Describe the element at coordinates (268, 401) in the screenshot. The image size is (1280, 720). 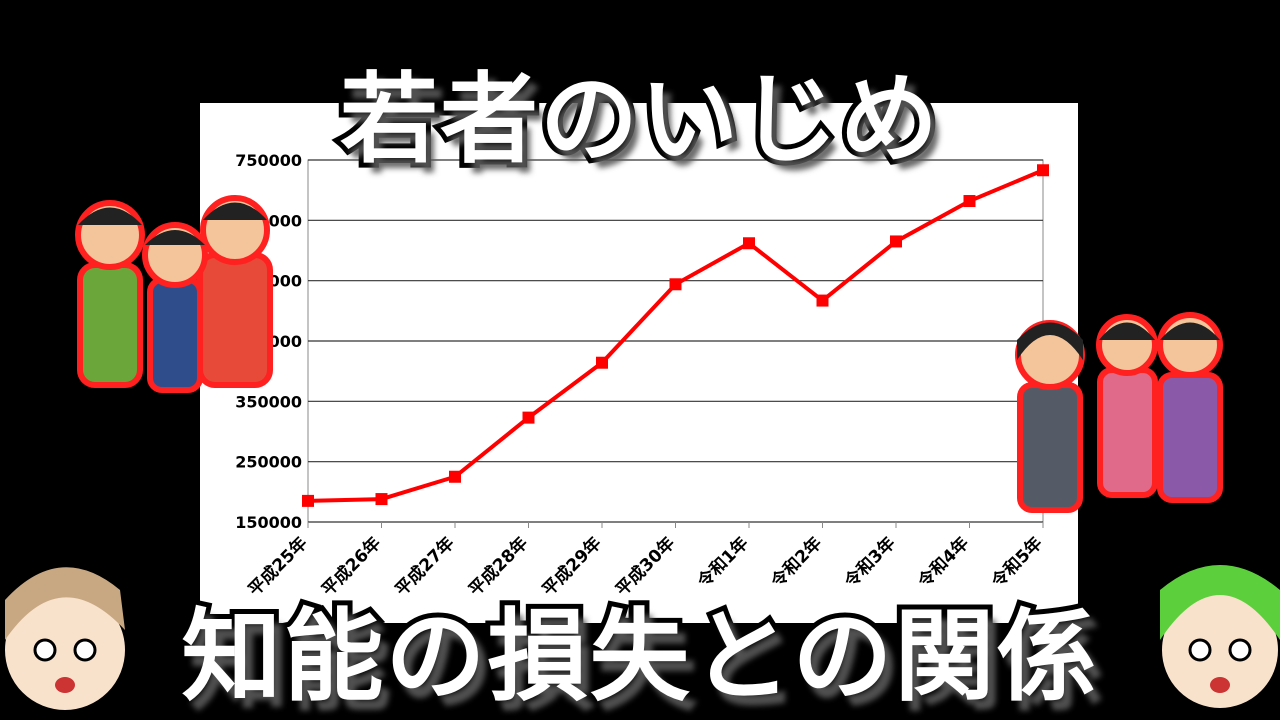
I see `y-tick-label: 350000` at that location.